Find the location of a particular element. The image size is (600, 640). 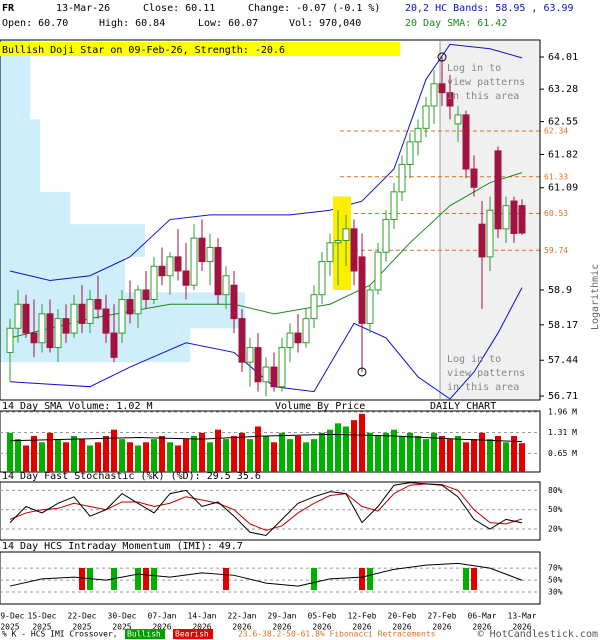

y-tick-label: 1.96 M is located at coordinates (562, 411).